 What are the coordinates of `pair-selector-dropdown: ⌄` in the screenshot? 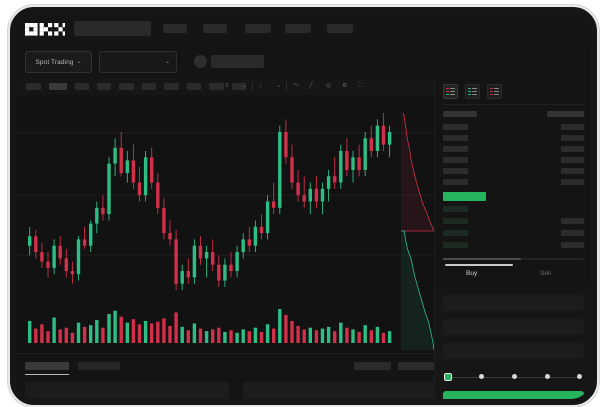 It's located at (138, 62).